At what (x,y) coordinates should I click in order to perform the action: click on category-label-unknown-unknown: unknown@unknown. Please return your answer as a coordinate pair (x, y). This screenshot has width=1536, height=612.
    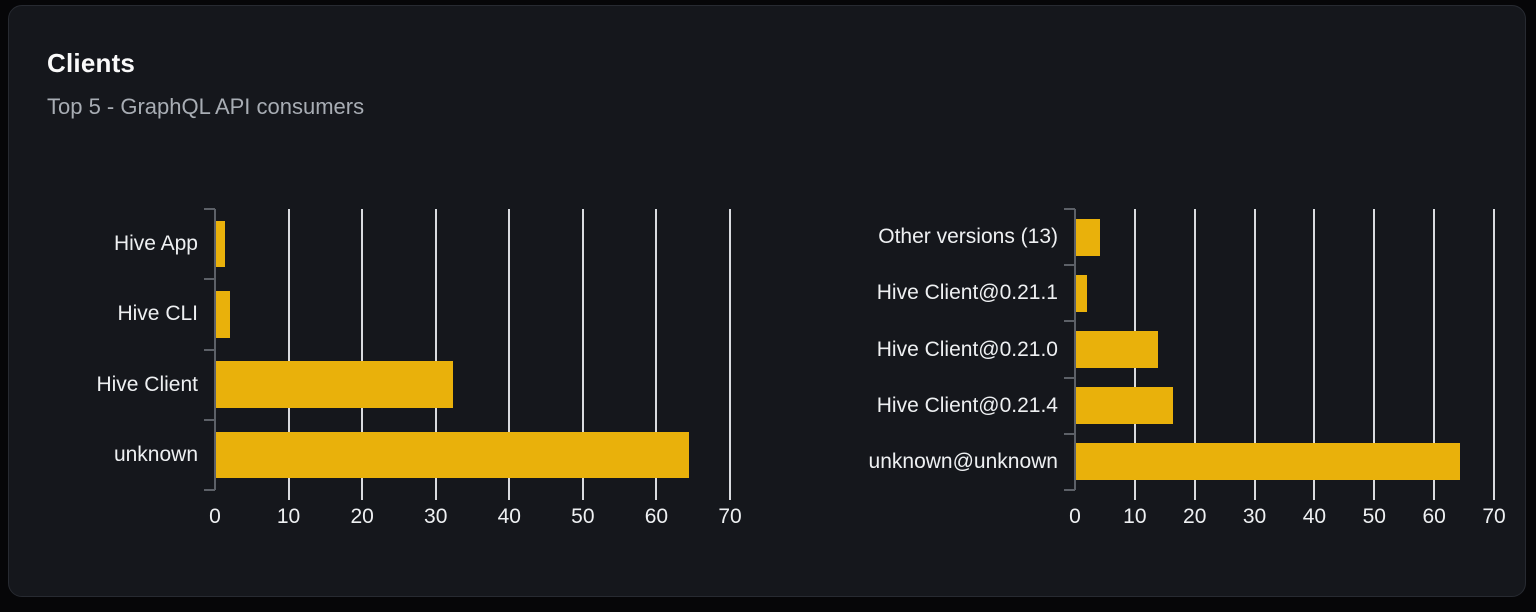
    Looking at the image, I should click on (963, 461).